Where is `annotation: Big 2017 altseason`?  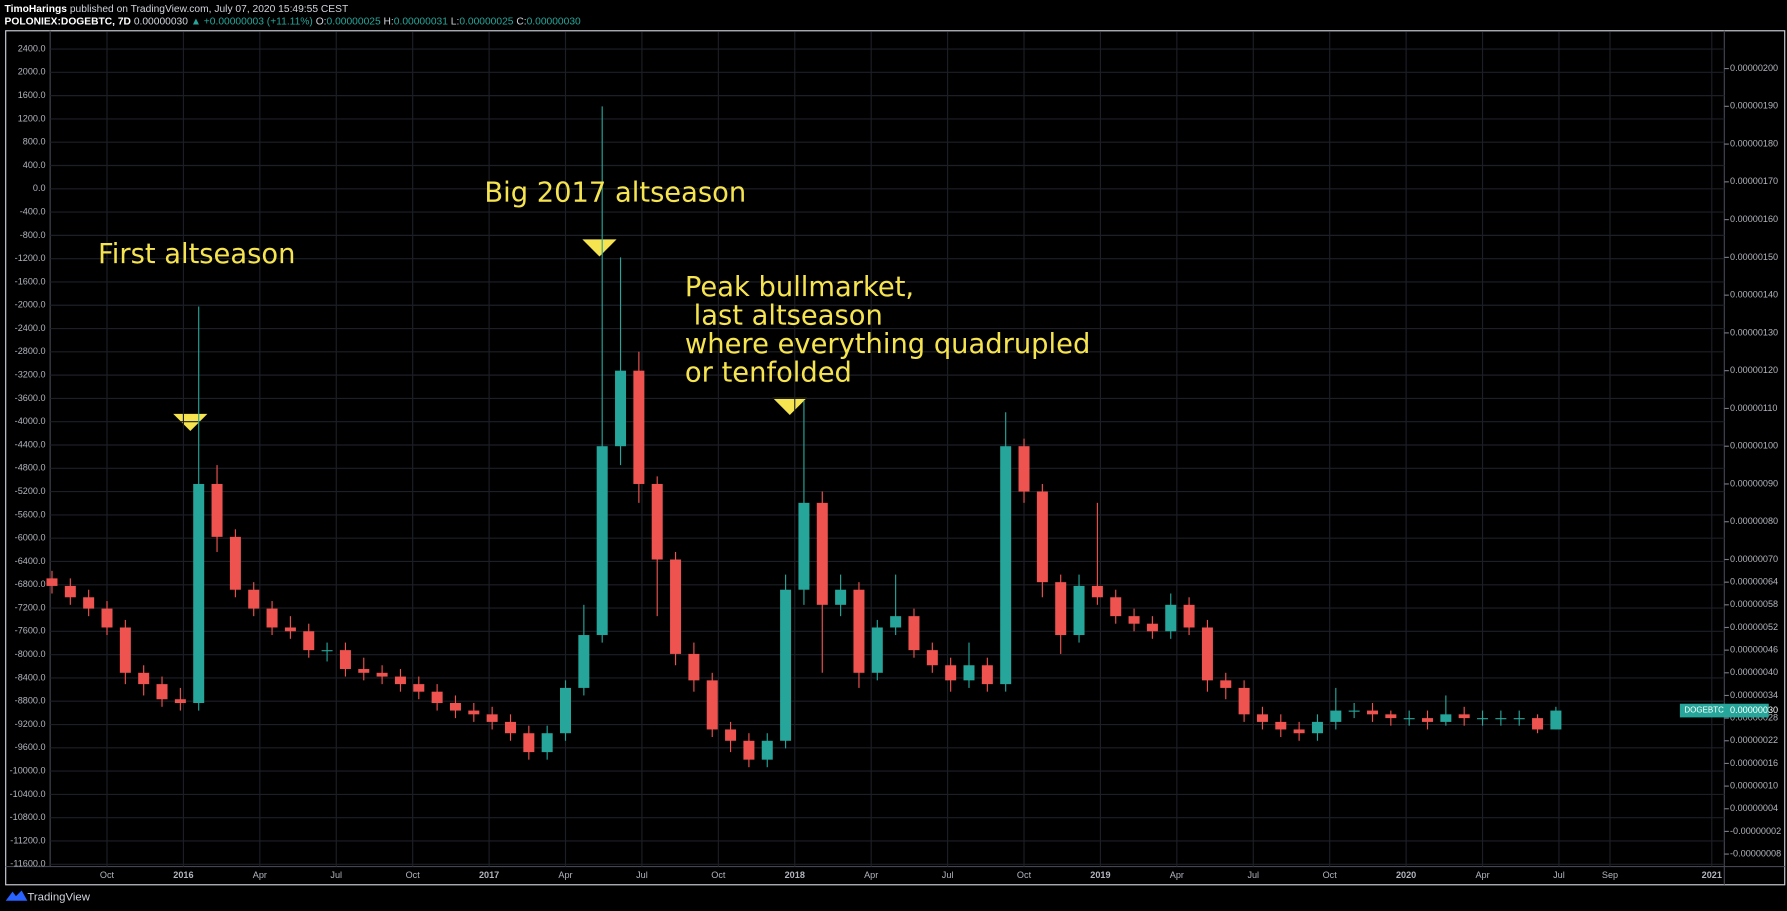 annotation: Big 2017 altseason is located at coordinates (615, 192).